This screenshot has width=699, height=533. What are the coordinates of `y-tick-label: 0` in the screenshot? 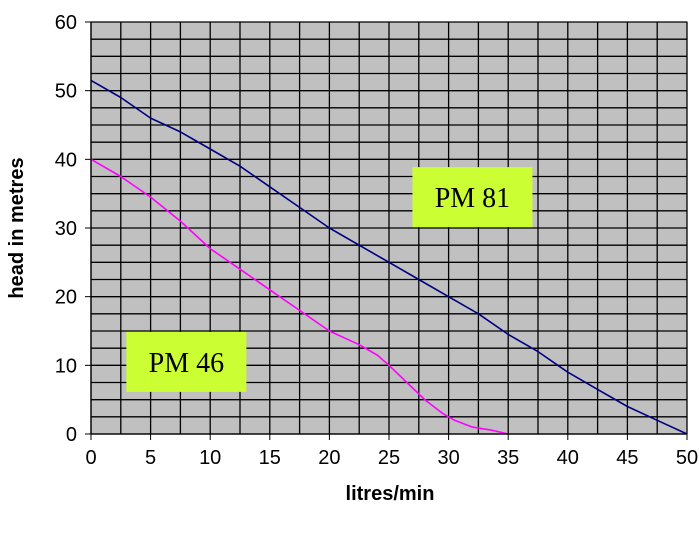 It's located at (71, 435).